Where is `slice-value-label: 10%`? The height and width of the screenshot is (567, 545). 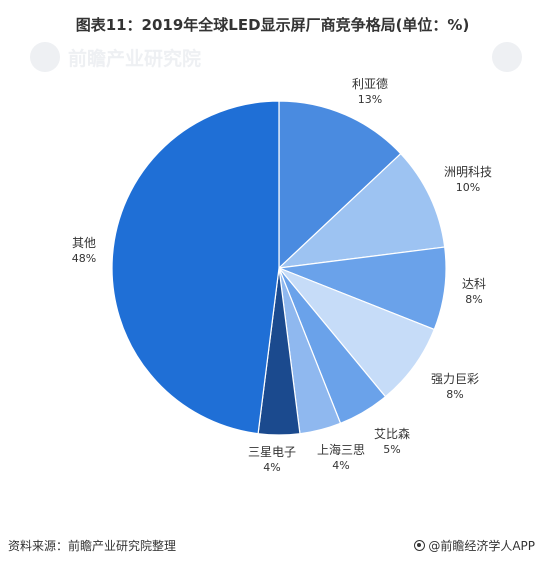 slice-value-label: 10% is located at coordinates (468, 187).